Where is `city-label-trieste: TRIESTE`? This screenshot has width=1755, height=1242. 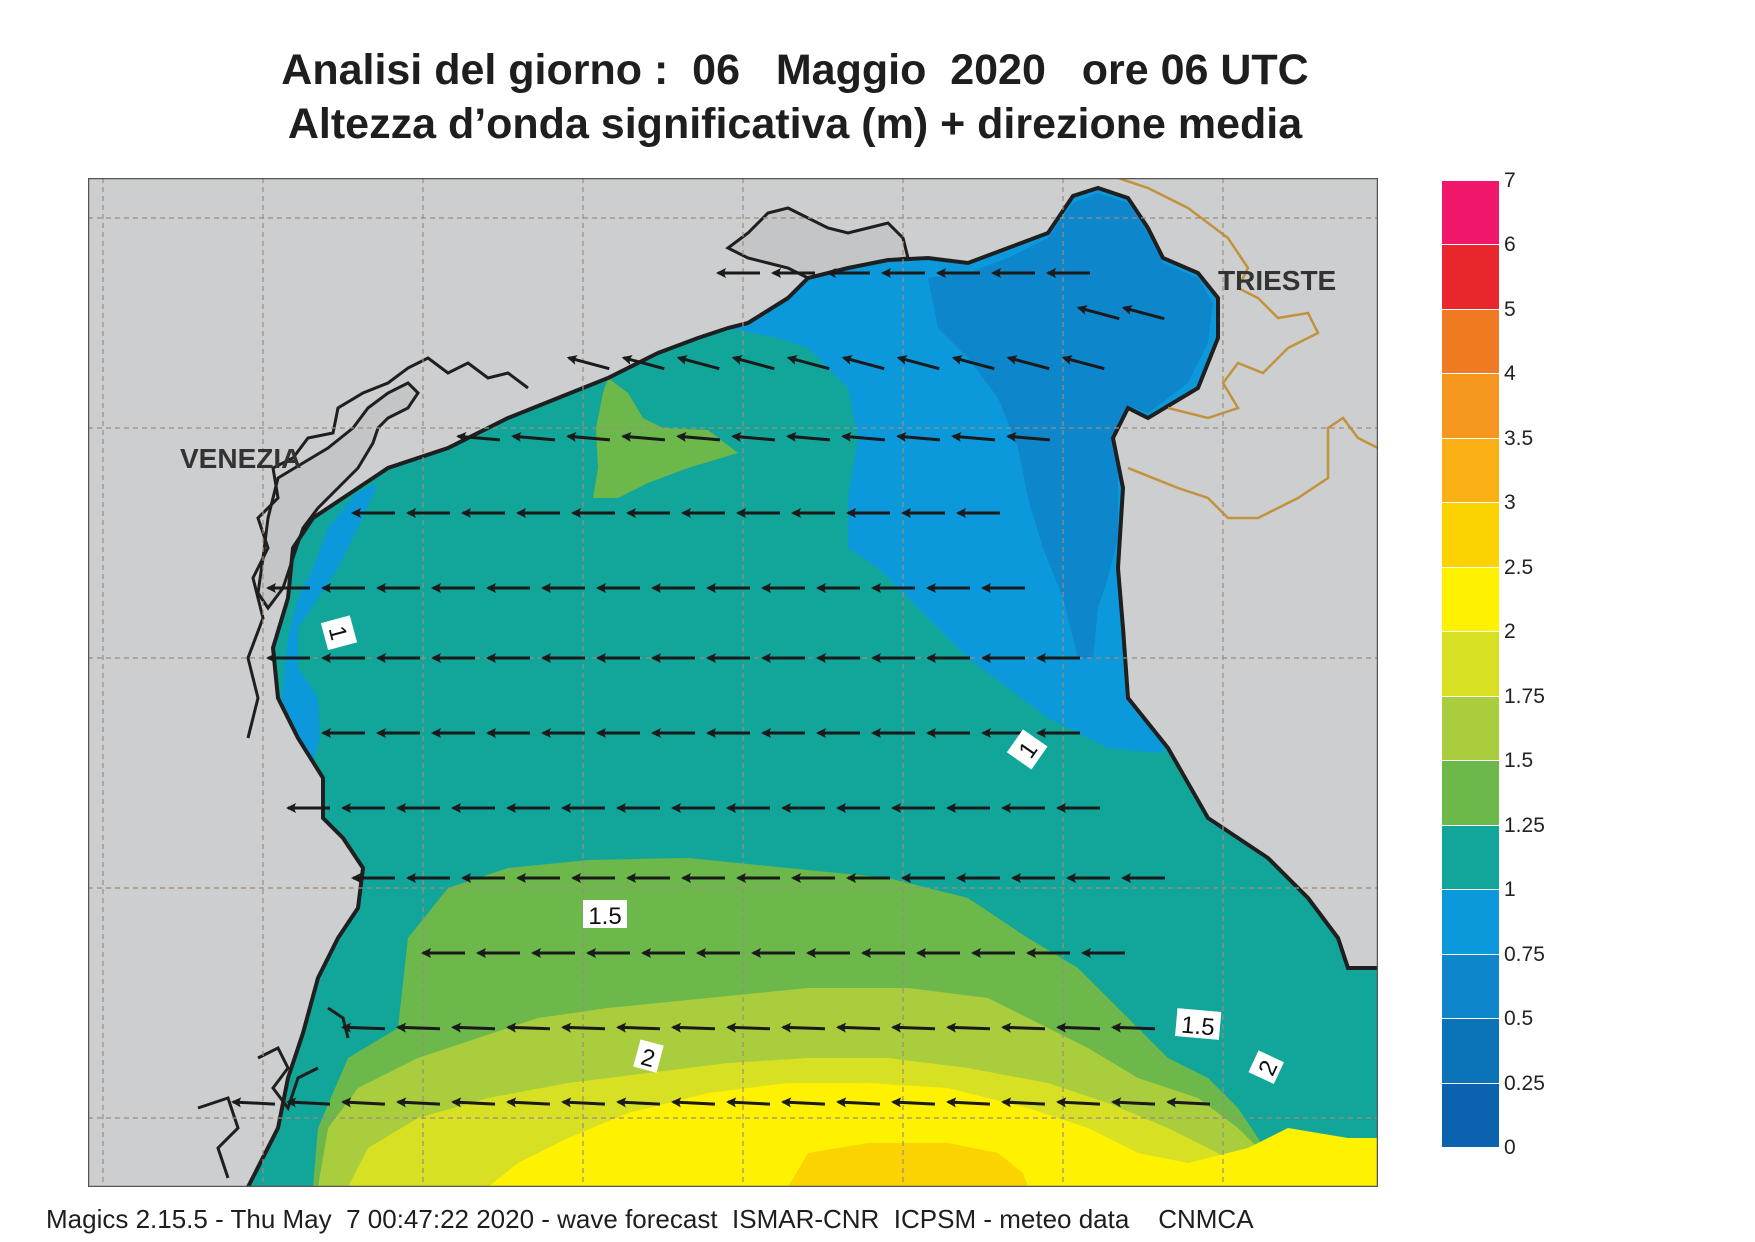 city-label-trieste: TRIESTE is located at coordinates (1277, 280).